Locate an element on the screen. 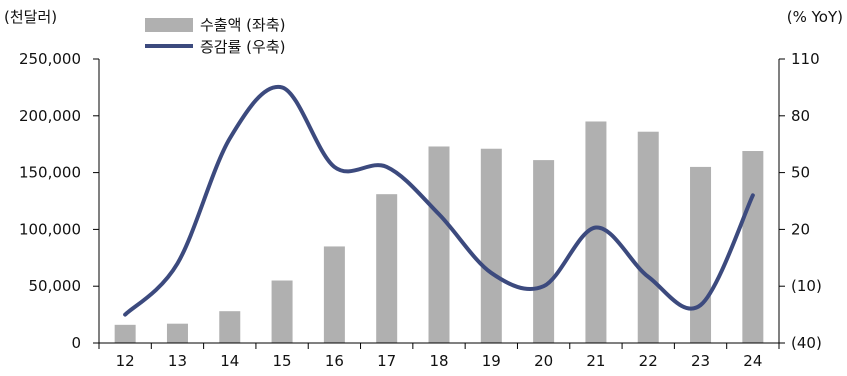 This screenshot has height=376, width=847. x-axis: 12 13 14 15 16 17 18 19 20 21 22 23 24 is located at coordinates (439, 356).